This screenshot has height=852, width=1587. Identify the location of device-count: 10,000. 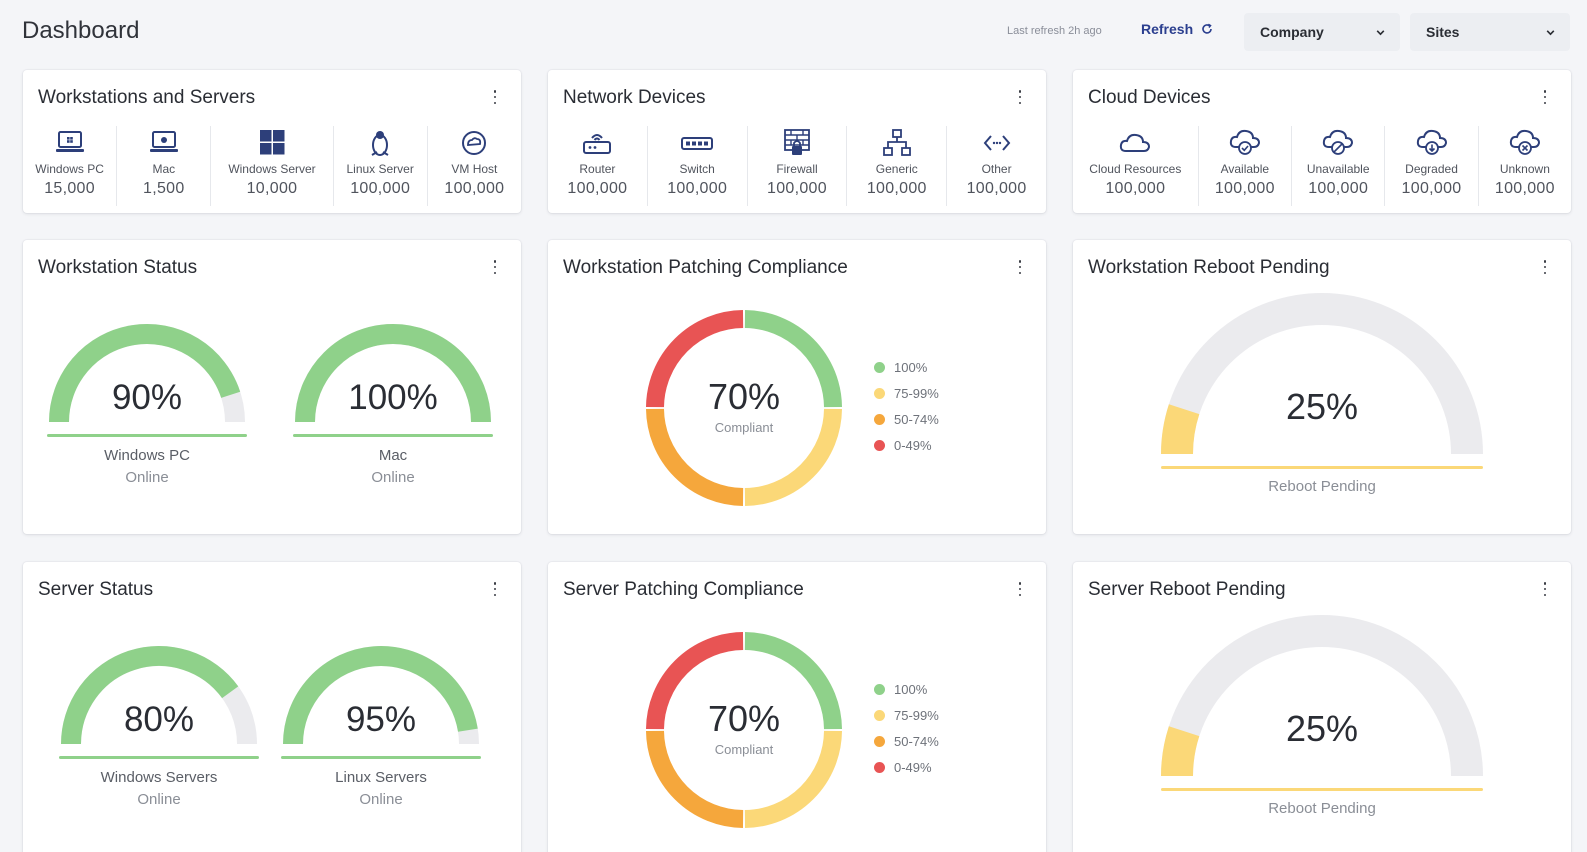
(272, 188).